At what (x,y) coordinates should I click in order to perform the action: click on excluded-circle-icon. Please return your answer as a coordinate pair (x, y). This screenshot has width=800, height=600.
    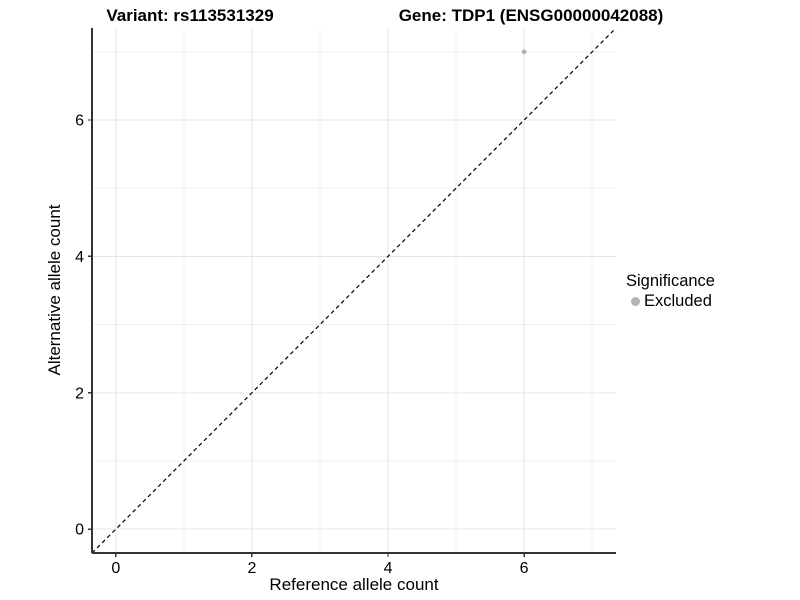
    Looking at the image, I should click on (635, 301).